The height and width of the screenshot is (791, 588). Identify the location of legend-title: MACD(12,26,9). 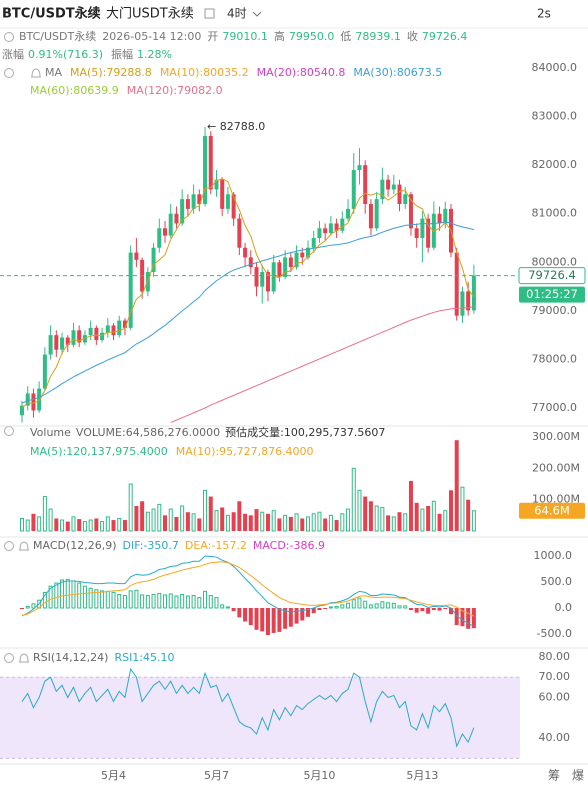
(75, 545).